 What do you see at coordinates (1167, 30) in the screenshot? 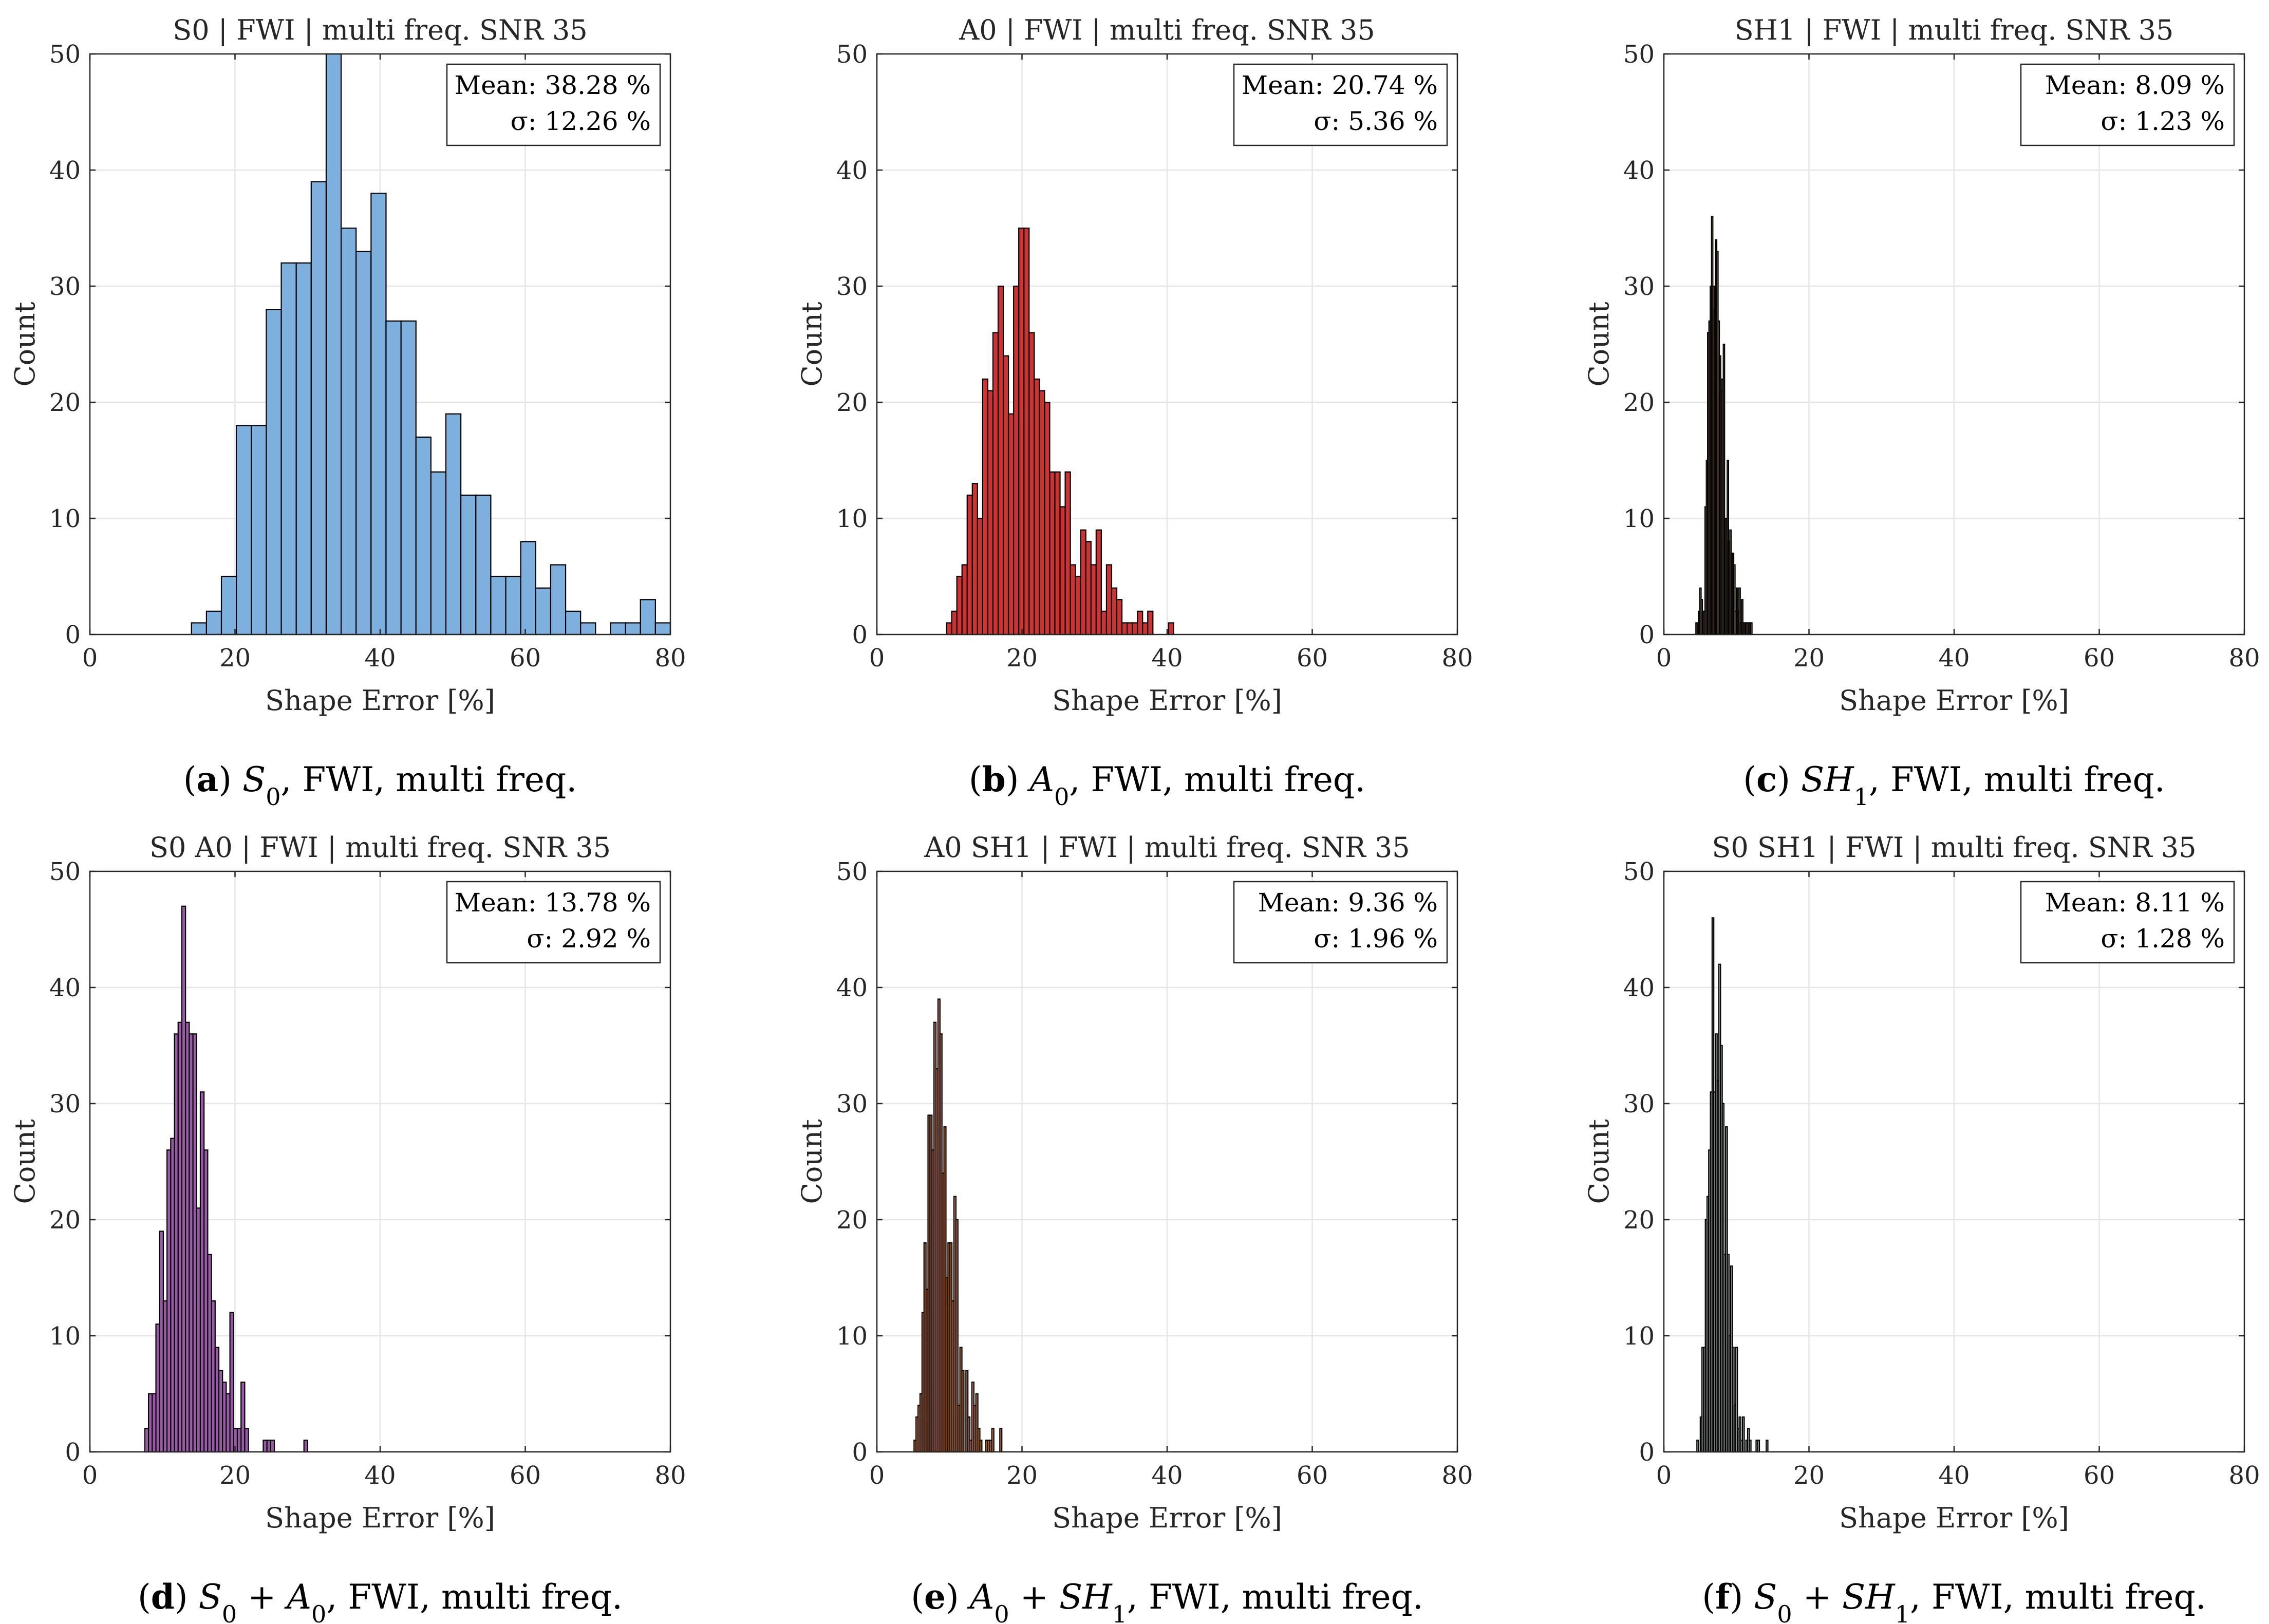
I see `chart-title: A0 | FWI | multi freq. SNR 35` at bounding box center [1167, 30].